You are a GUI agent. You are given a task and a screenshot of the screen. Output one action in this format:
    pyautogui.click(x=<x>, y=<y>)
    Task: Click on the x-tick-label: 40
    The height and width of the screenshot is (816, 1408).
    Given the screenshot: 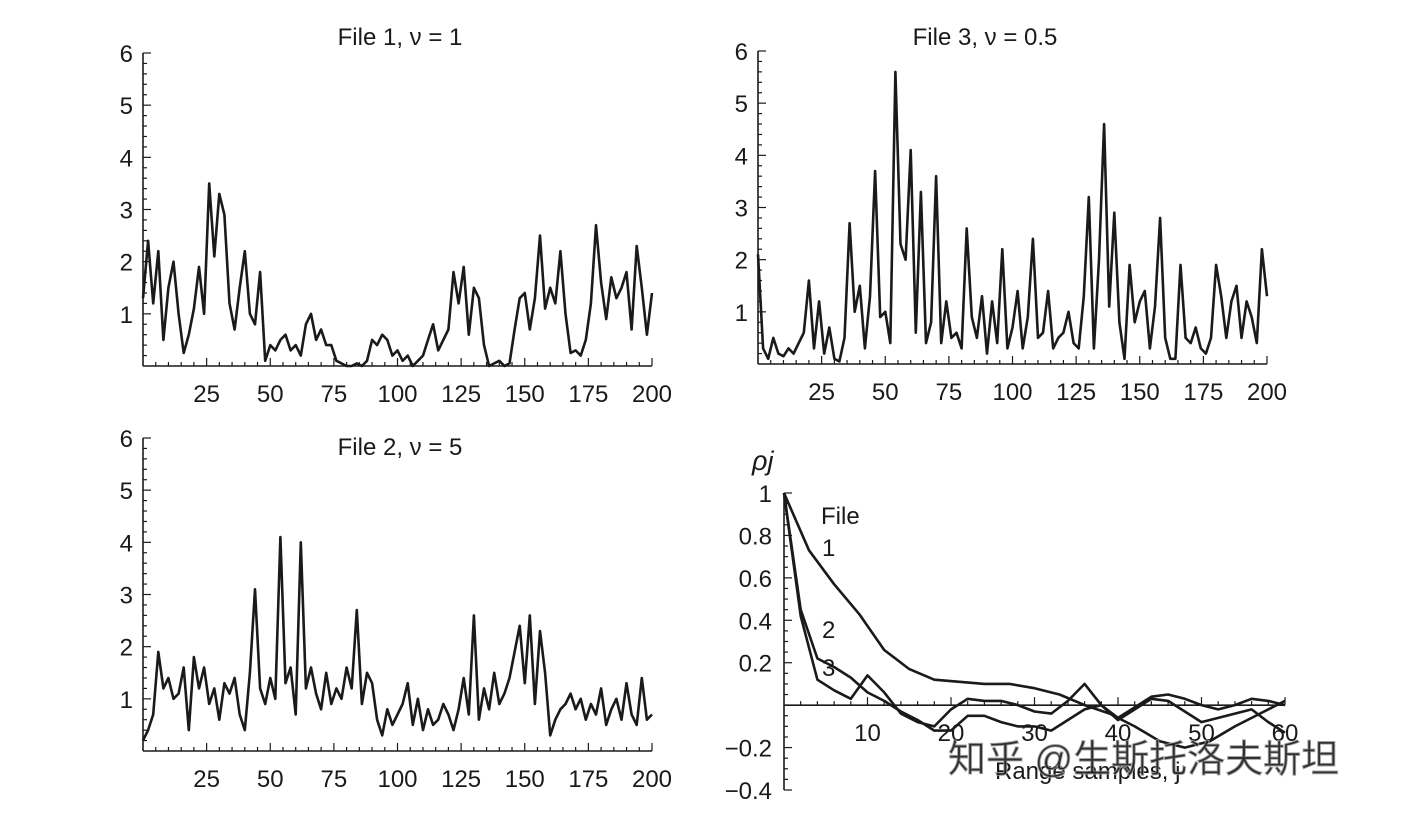 What is the action you would take?
    pyautogui.click(x=1118, y=733)
    